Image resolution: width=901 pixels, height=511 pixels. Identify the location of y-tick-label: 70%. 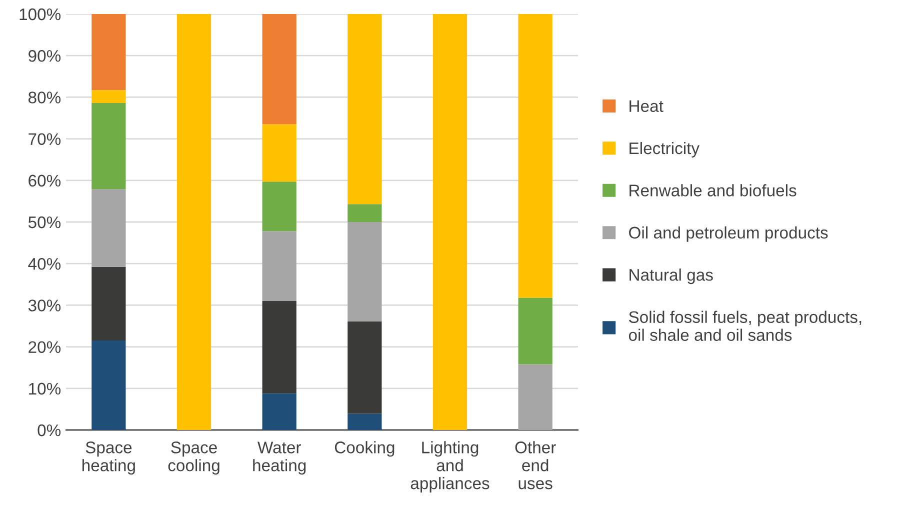
(44, 139).